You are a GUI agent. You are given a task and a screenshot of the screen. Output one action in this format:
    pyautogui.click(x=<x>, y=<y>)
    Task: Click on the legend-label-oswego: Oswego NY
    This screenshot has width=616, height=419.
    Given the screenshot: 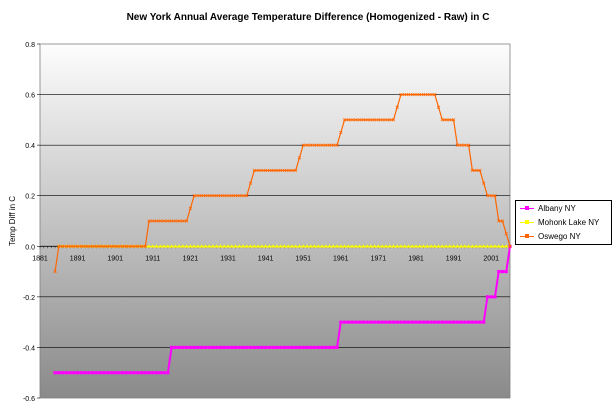 What is the action you would take?
    pyautogui.click(x=559, y=236)
    